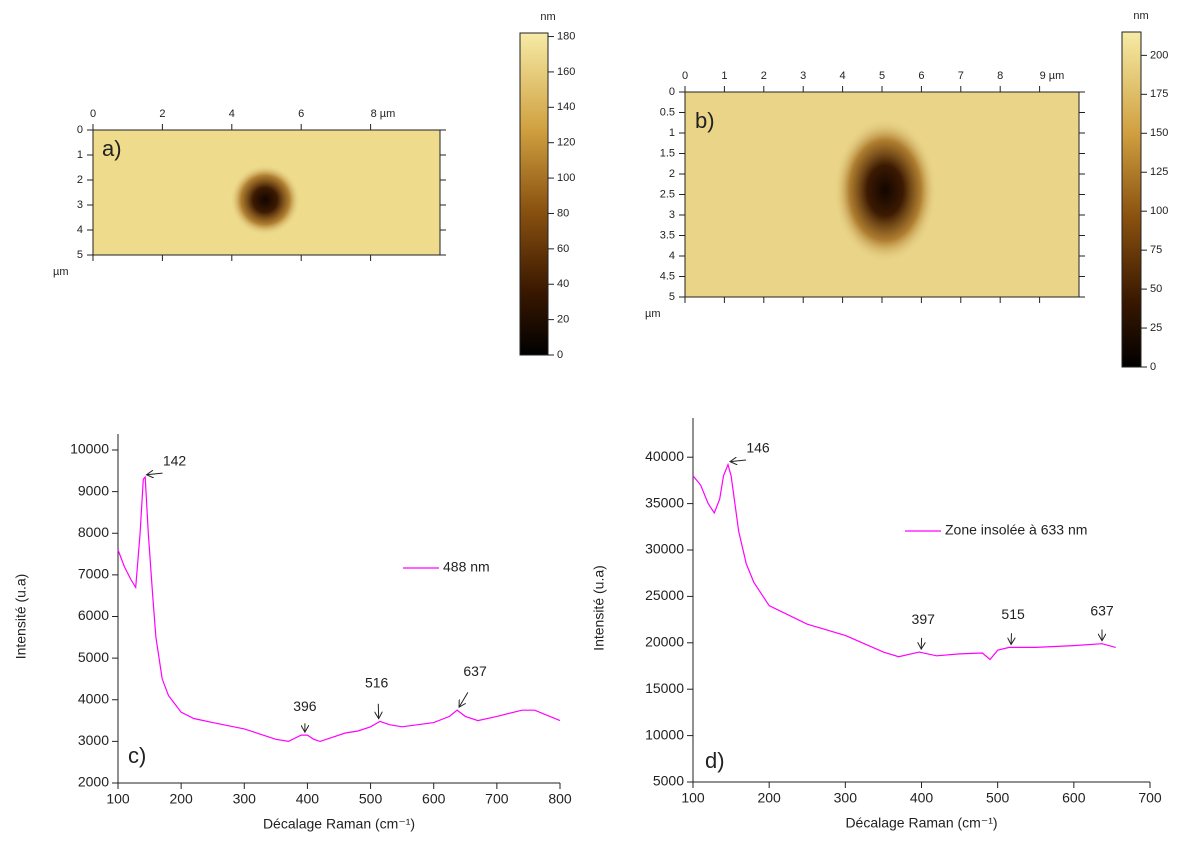  Describe the element at coordinates (563, 213) in the screenshot. I see `colorbar-tick-label: 80` at that location.